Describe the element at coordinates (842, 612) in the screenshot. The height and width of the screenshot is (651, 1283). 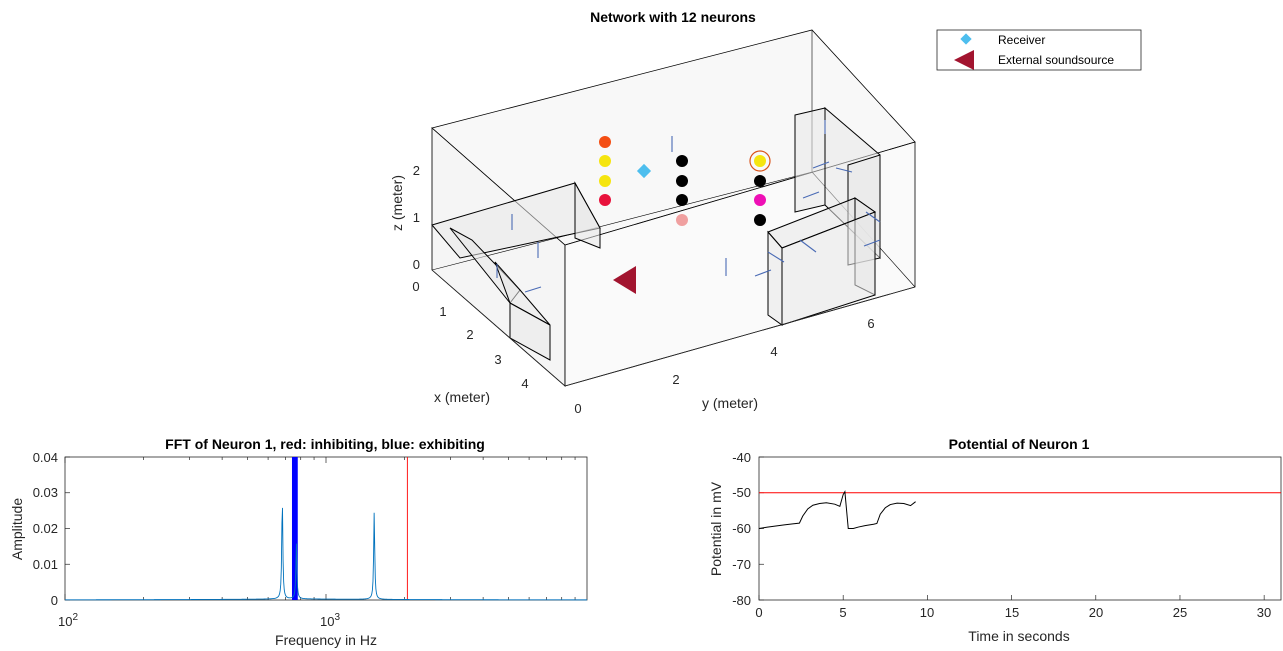
I see `potential-x-tick-label: 5` at that location.